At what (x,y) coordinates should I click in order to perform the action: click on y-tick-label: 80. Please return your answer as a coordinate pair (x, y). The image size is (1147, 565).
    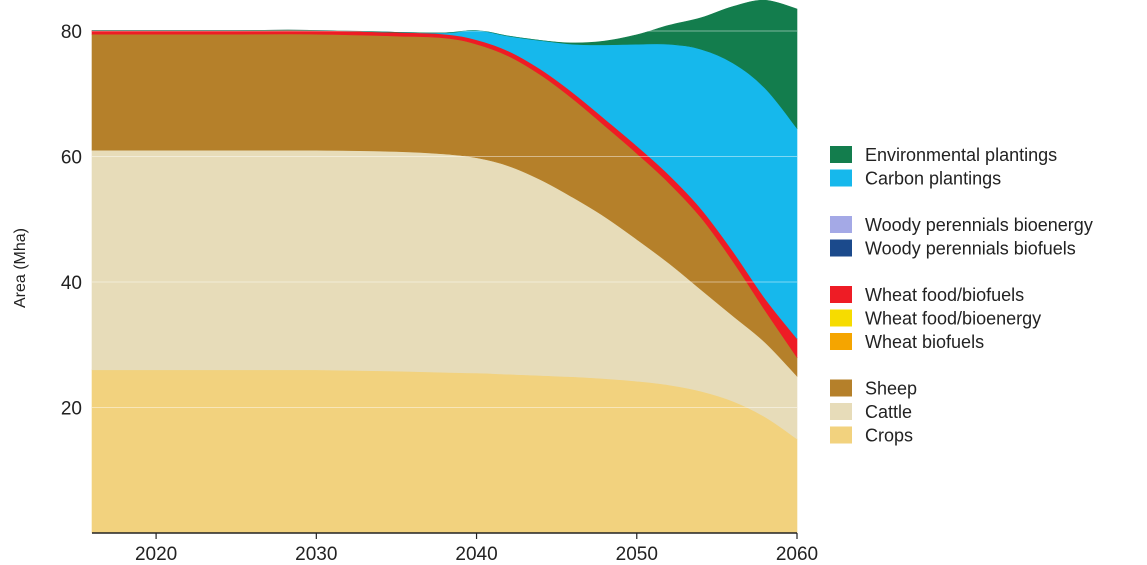
    Looking at the image, I should click on (71, 32).